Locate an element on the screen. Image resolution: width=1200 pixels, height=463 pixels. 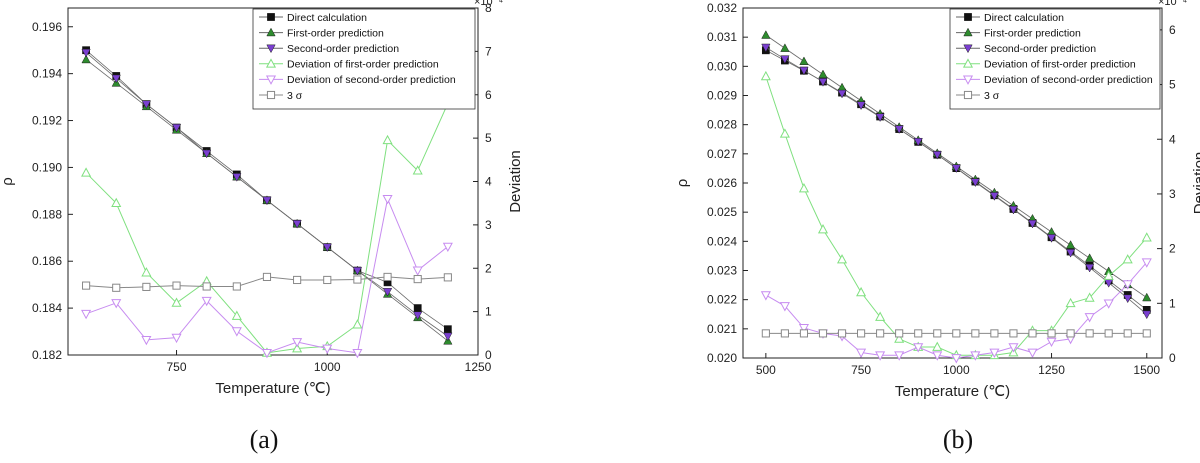
legend-entry: Direct calculation is located at coordinates (327, 18).